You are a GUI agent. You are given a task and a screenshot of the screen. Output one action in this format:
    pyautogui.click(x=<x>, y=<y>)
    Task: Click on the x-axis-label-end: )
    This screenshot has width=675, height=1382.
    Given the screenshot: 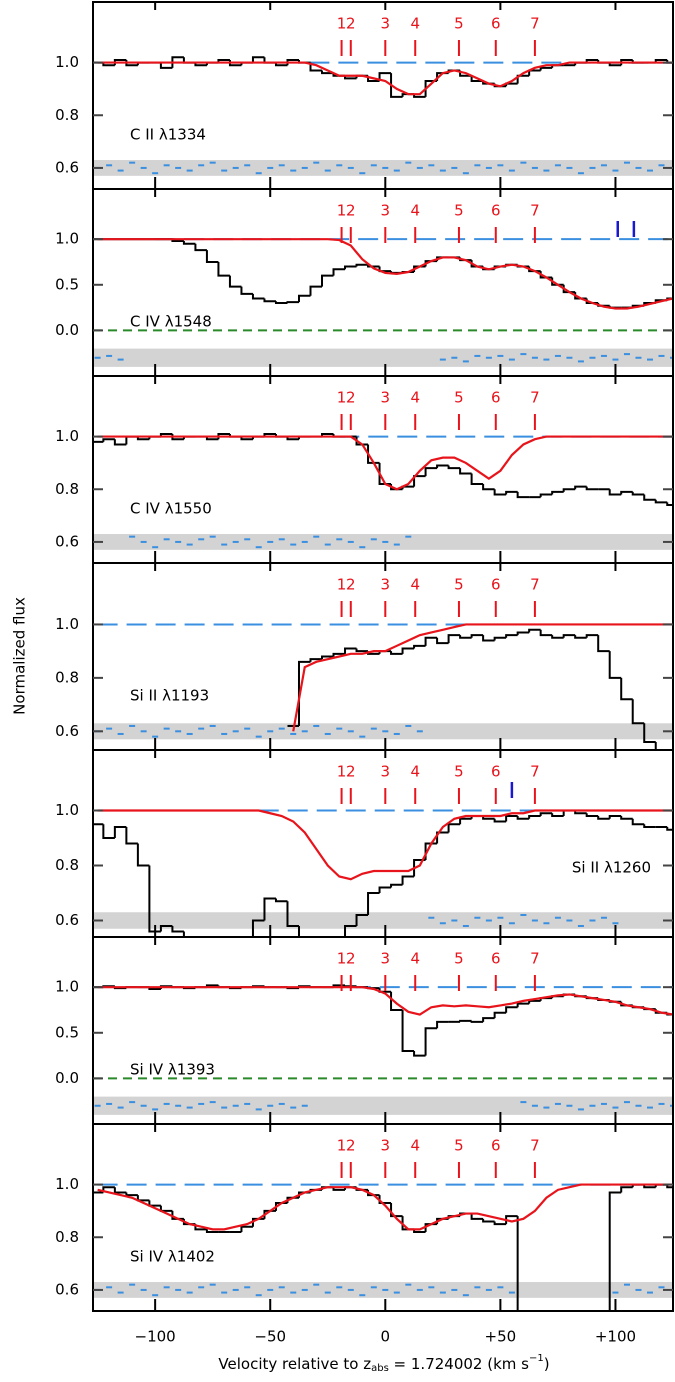 What is the action you would take?
    pyautogui.click(x=547, y=1364)
    